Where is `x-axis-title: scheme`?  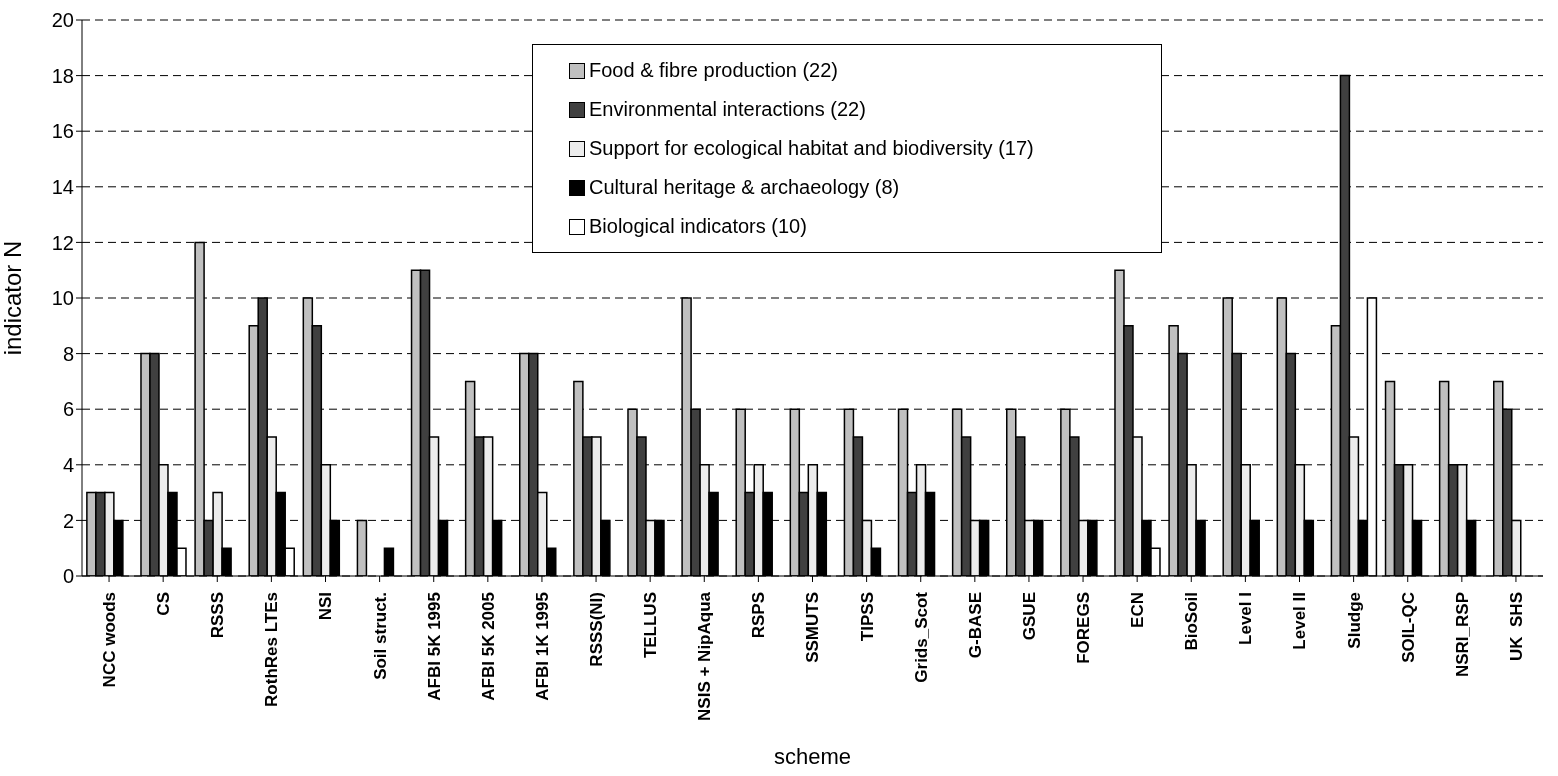 x-axis-title: scheme is located at coordinates (812, 756).